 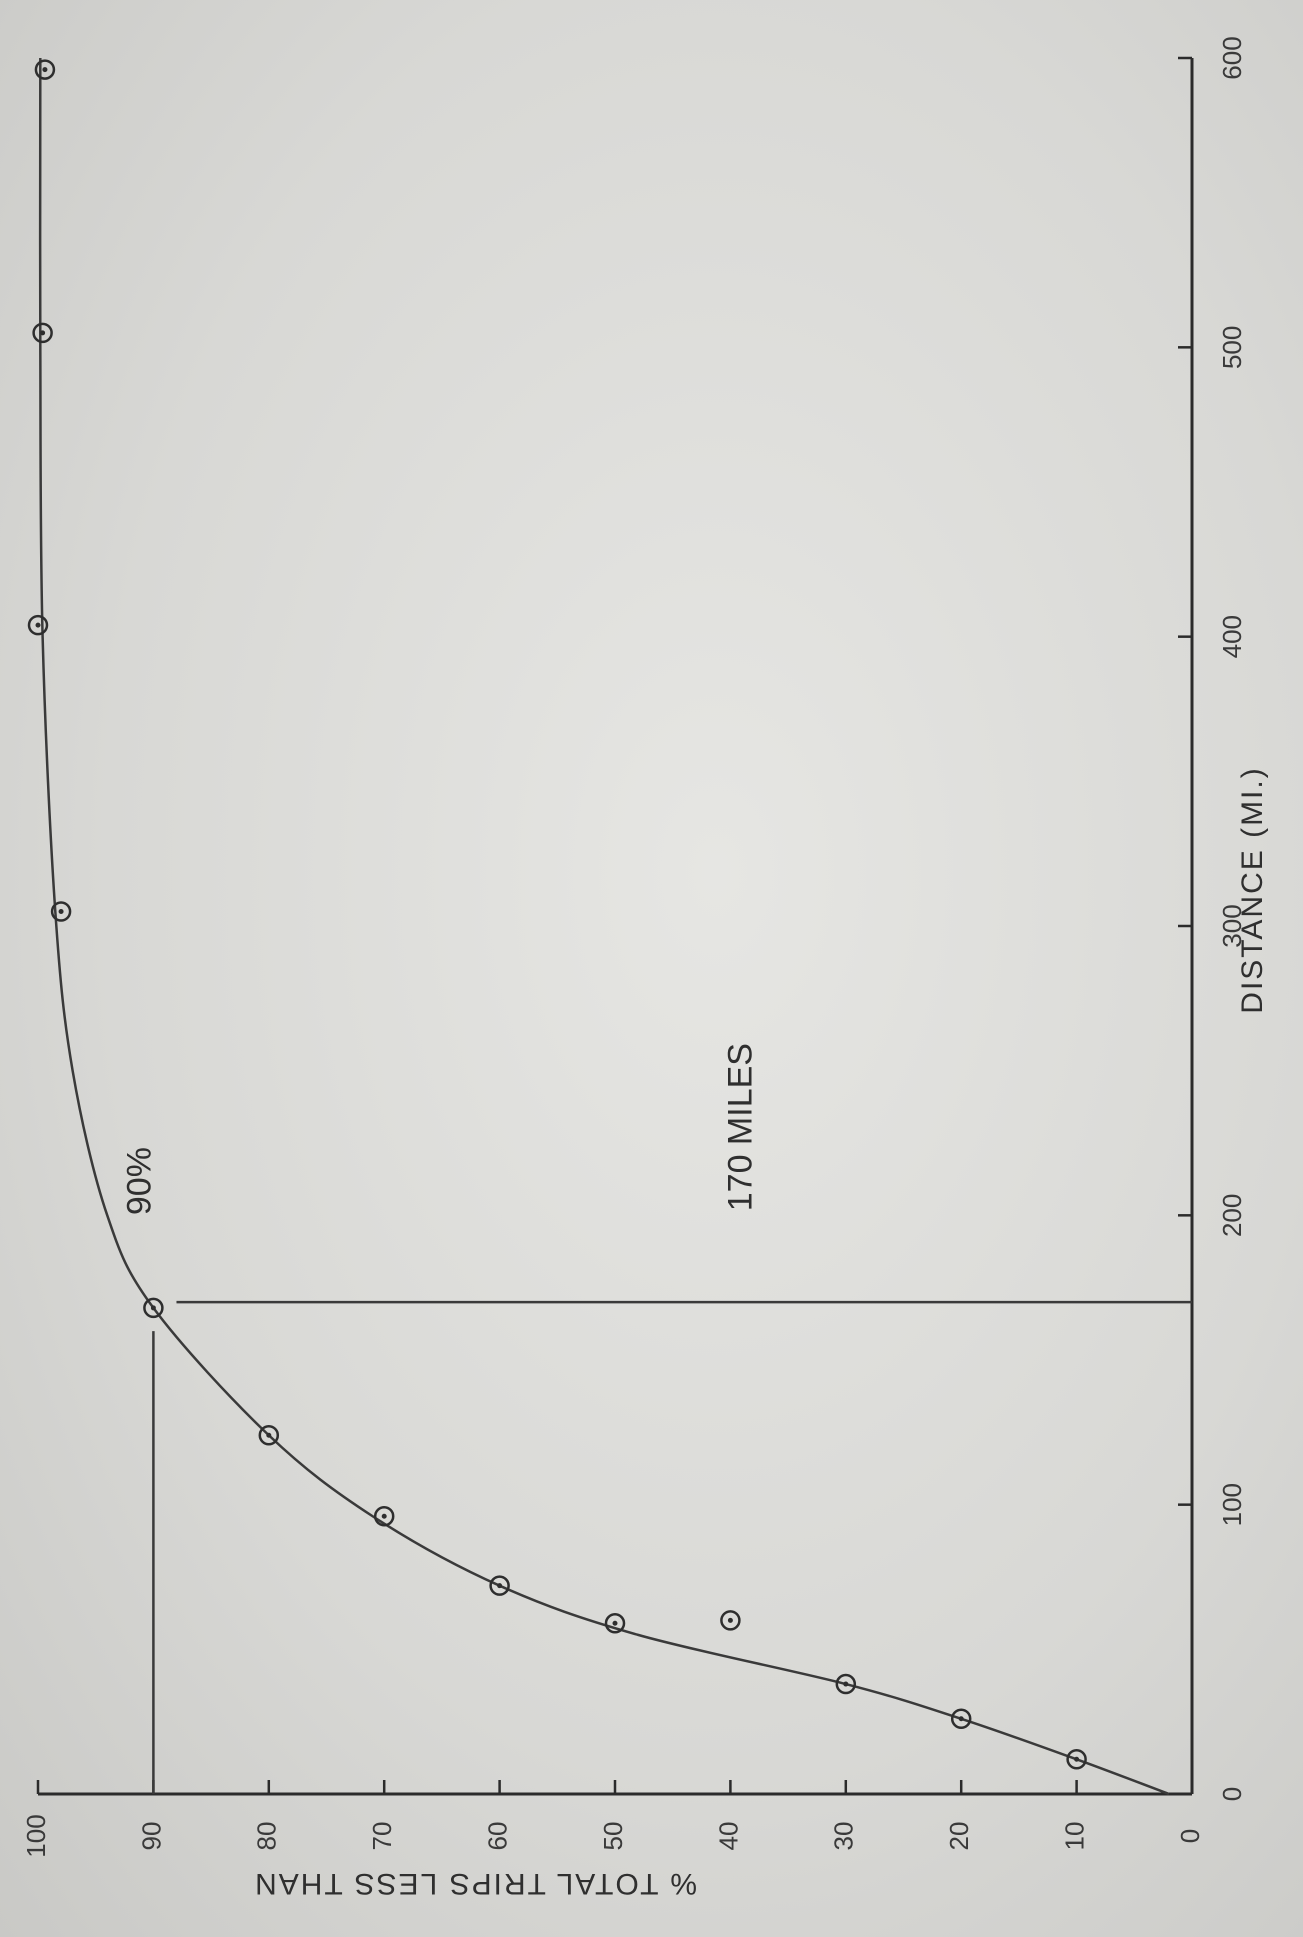 I want to click on percent-tick-label: 40, so click(x=728, y=1836).